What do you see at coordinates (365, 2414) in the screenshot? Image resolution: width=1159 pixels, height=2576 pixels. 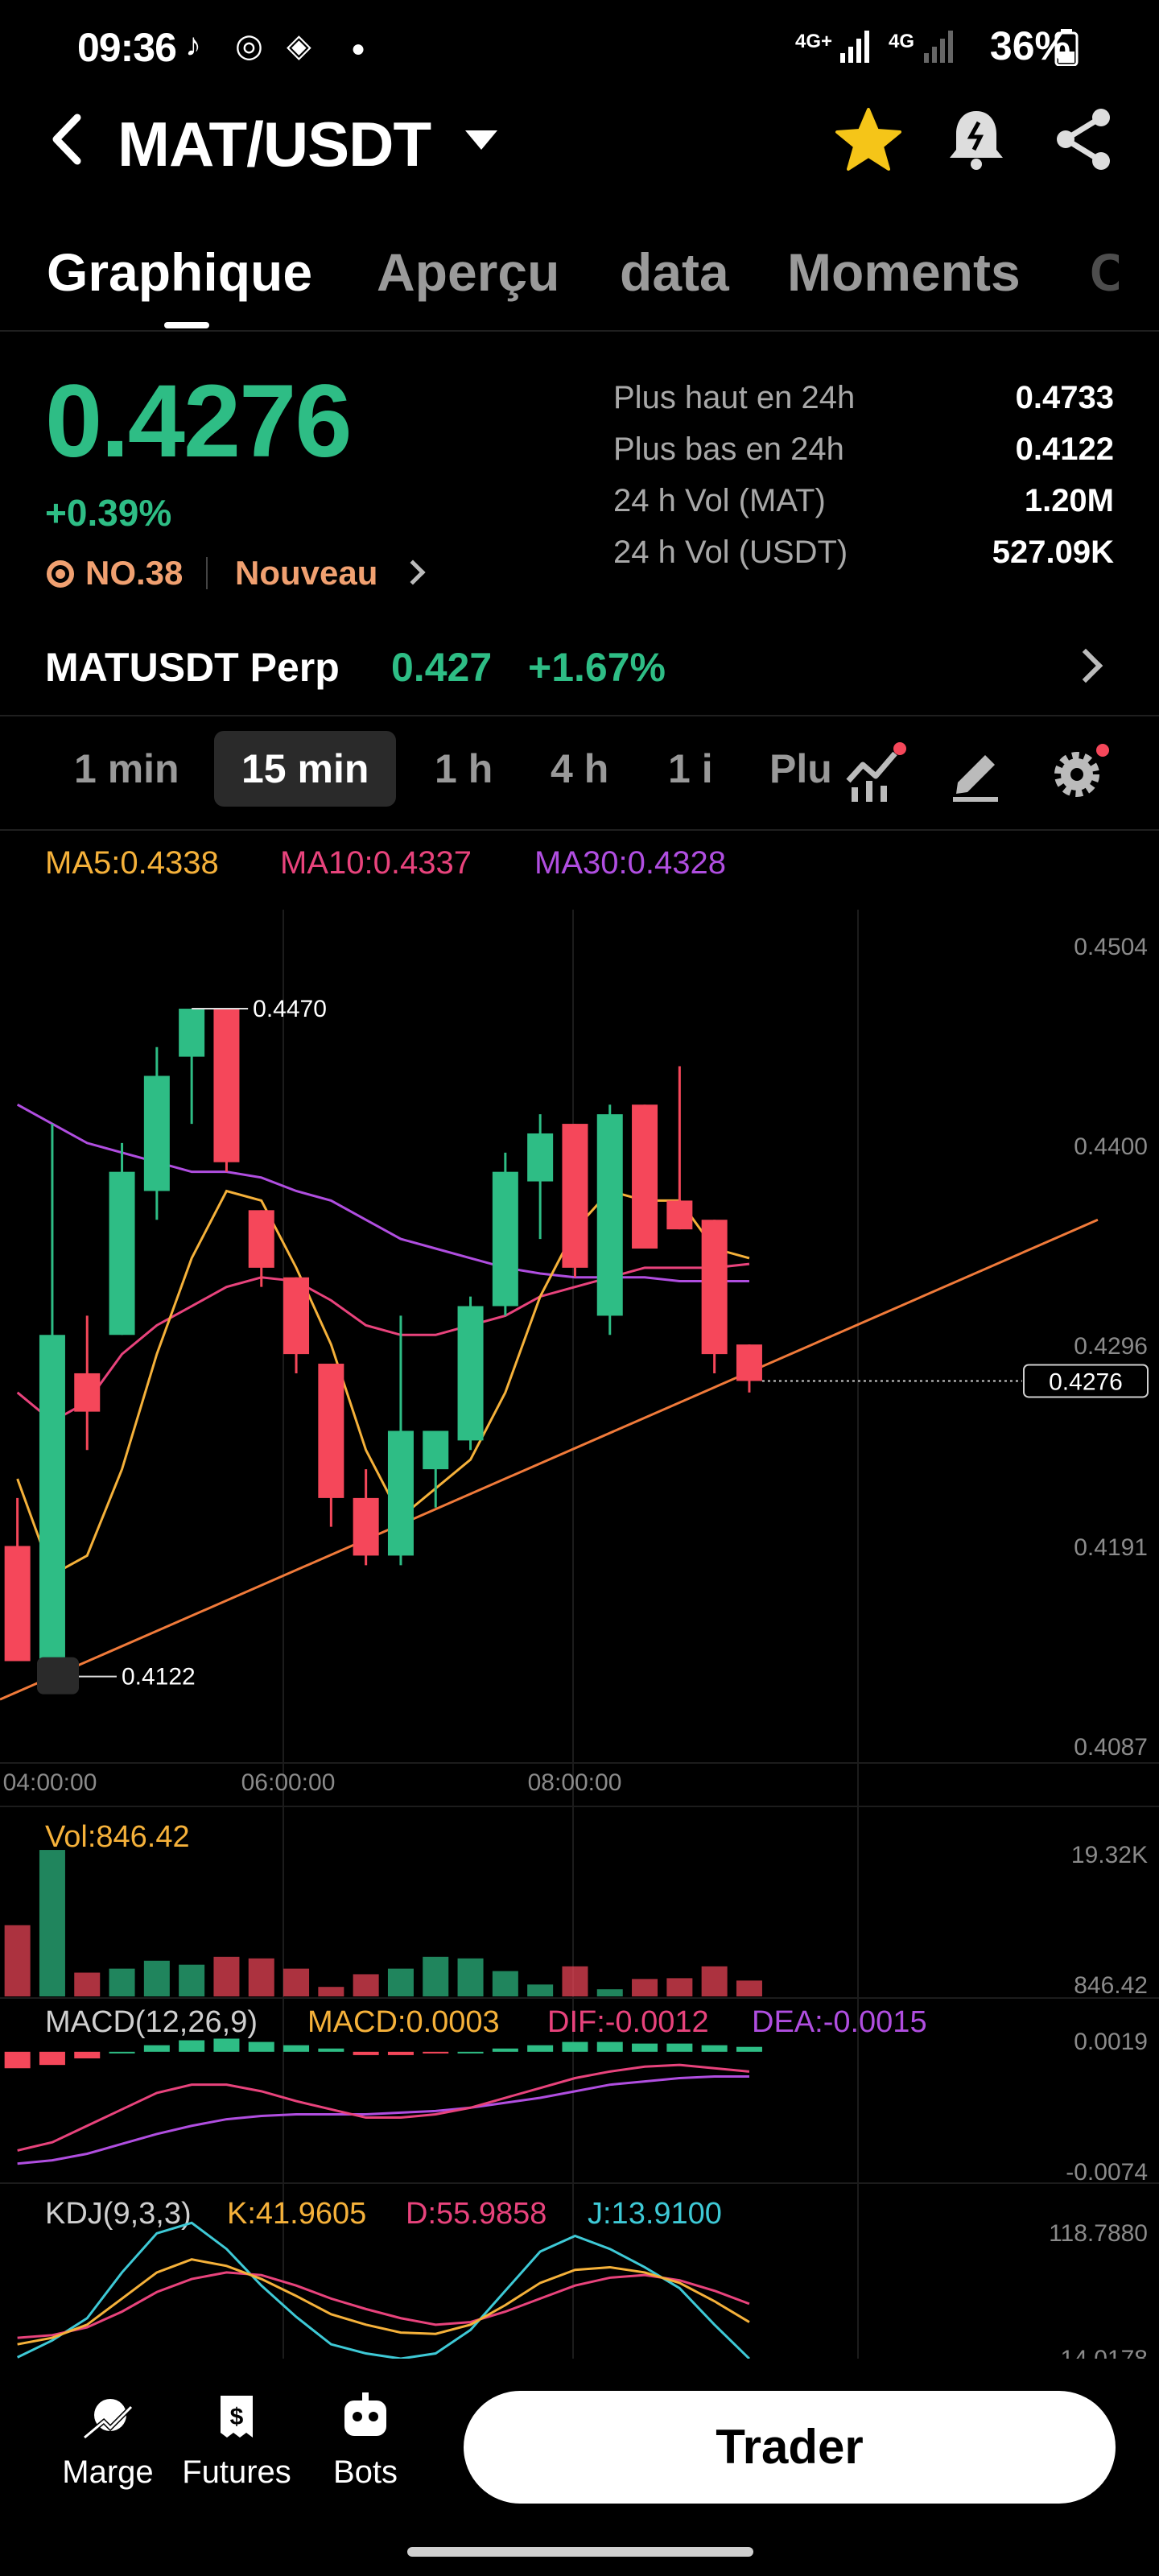 I see `bot-icon` at bounding box center [365, 2414].